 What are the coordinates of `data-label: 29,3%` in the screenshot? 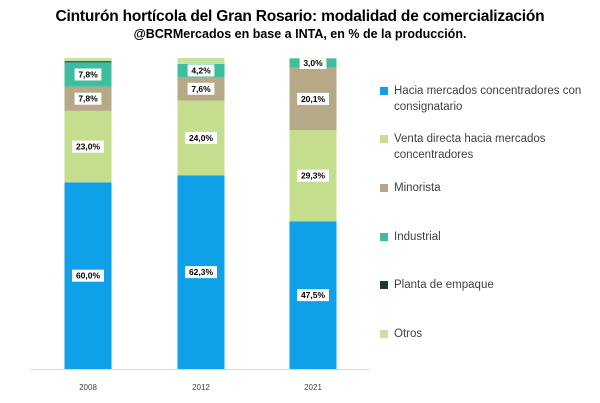 It's located at (313, 176).